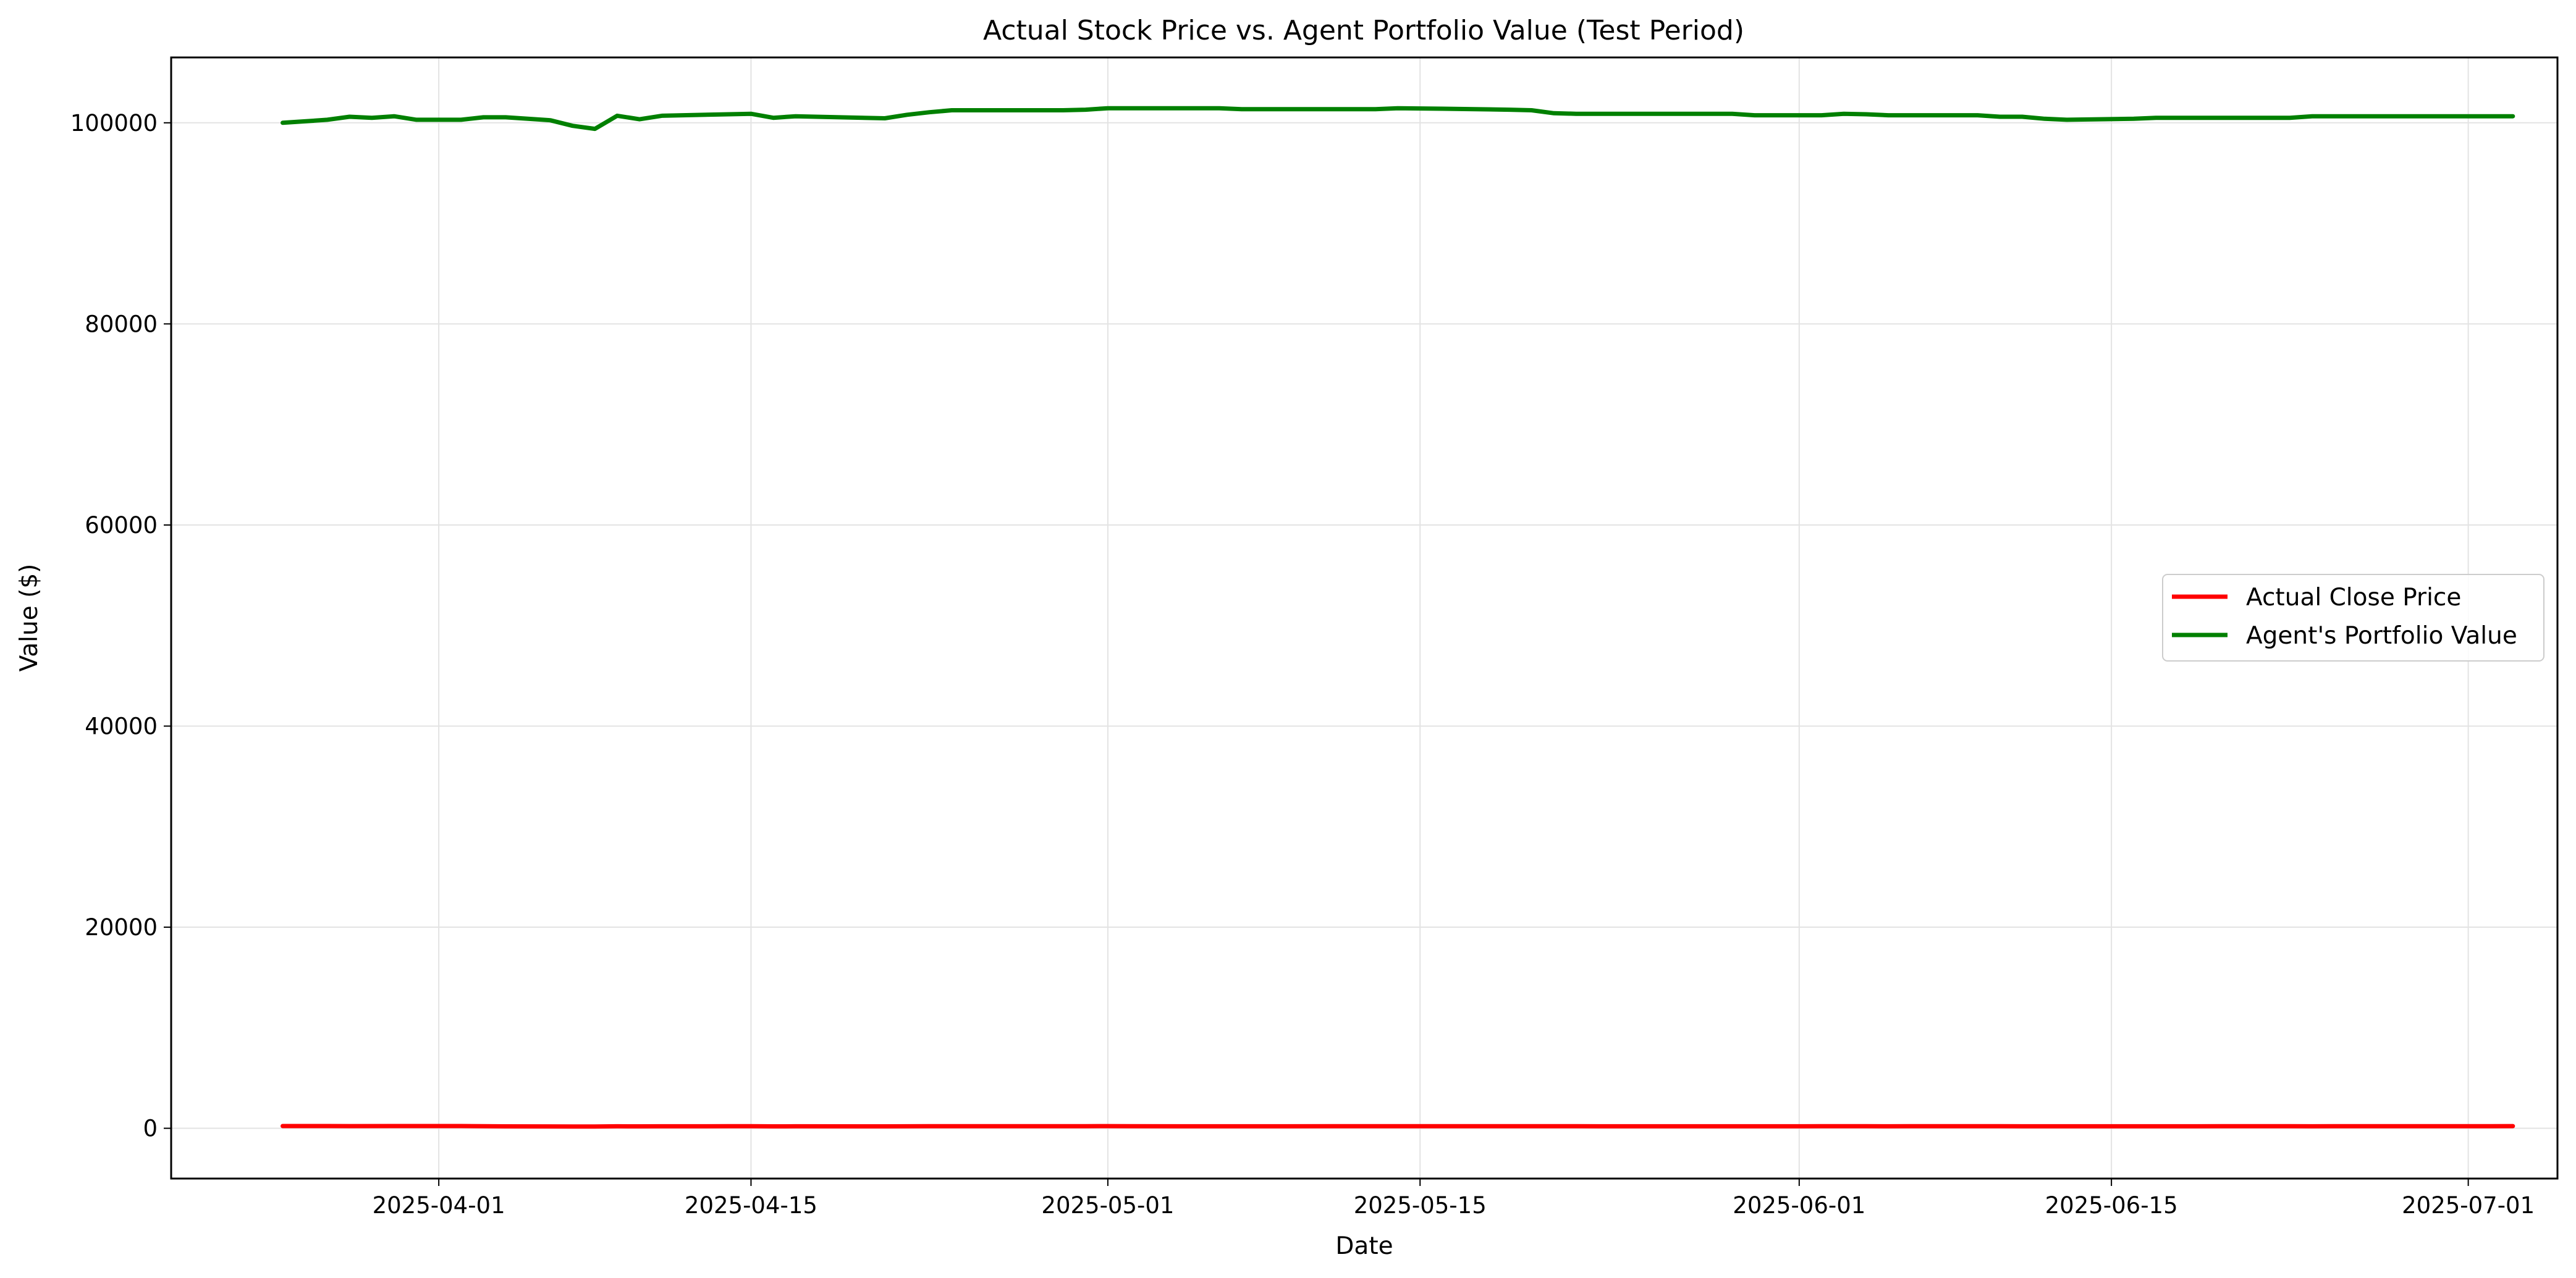 The width and height of the screenshot is (2576, 1278). What do you see at coordinates (2111, 1205) in the screenshot?
I see `x-tick-label: 2025-06-15` at bounding box center [2111, 1205].